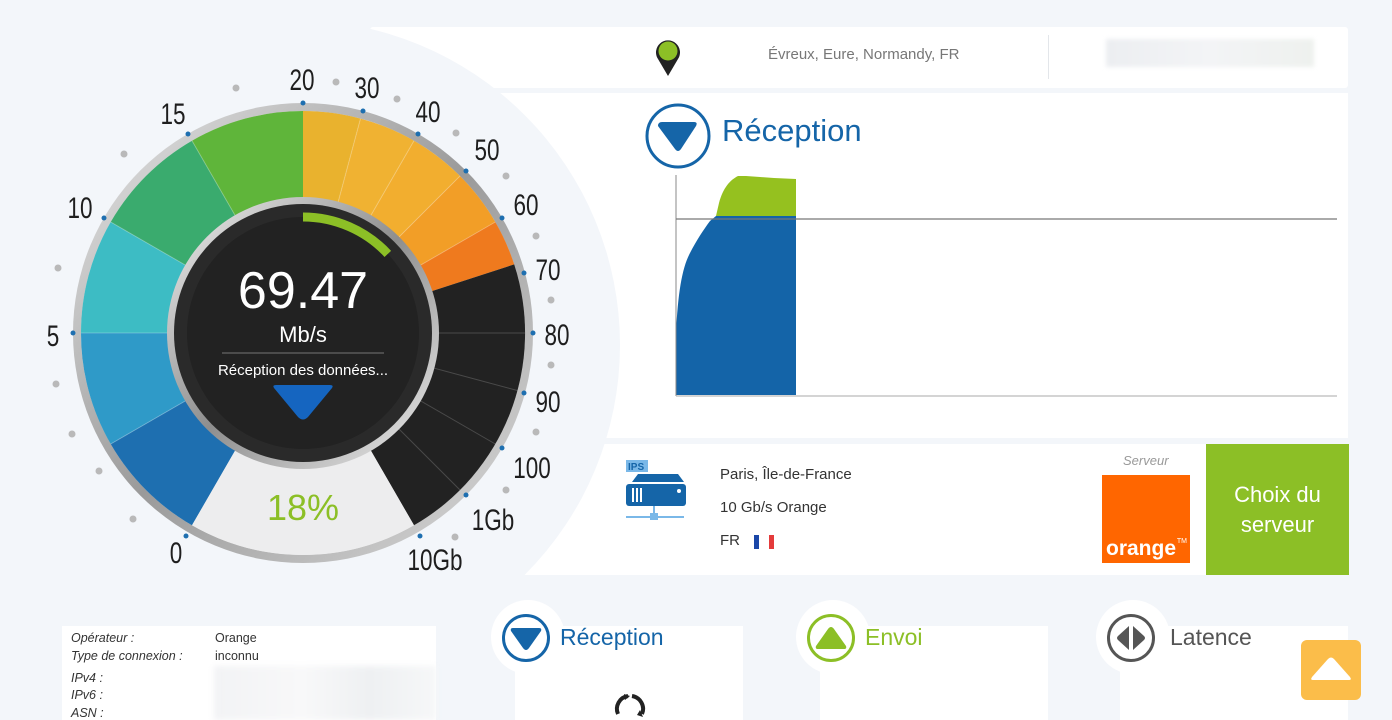  Describe the element at coordinates (79, 208) in the screenshot. I see `scale-label-10: 10` at that location.